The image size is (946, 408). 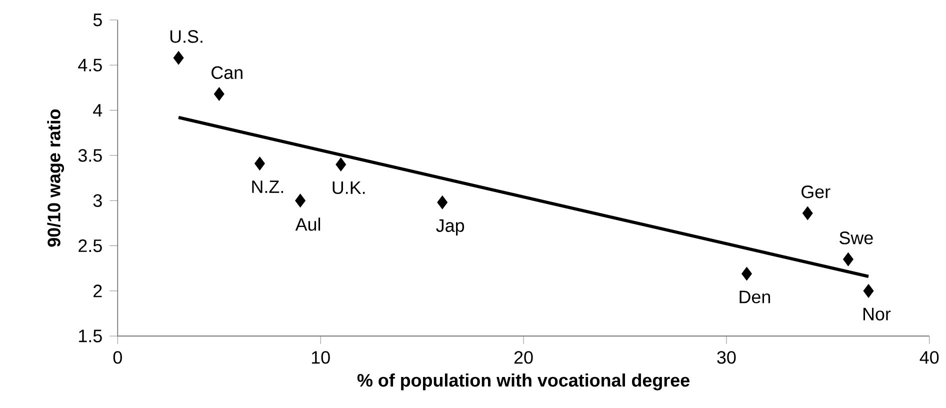 I want to click on x-axis-title: % of population with vocational degree, so click(x=523, y=382).